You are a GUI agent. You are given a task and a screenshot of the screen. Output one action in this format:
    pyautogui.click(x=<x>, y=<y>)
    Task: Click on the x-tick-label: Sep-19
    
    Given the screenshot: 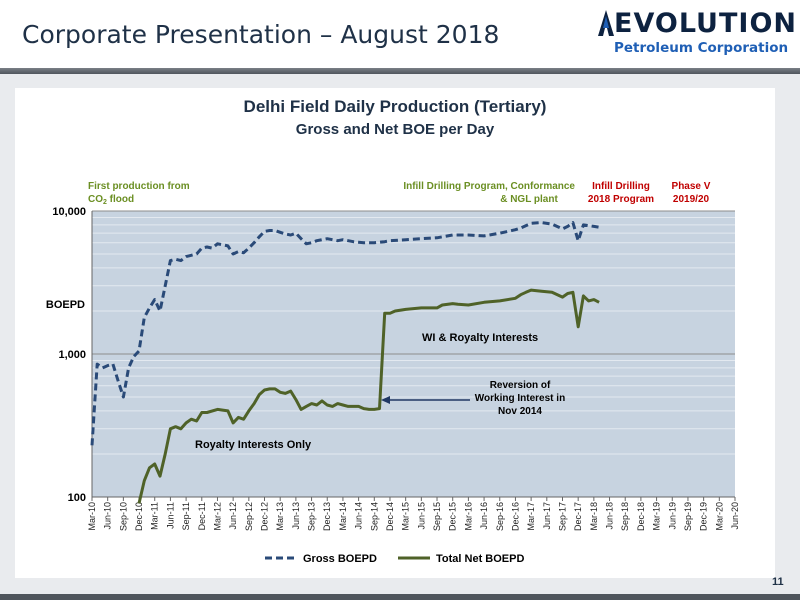 What is the action you would take?
    pyautogui.click(x=688, y=516)
    